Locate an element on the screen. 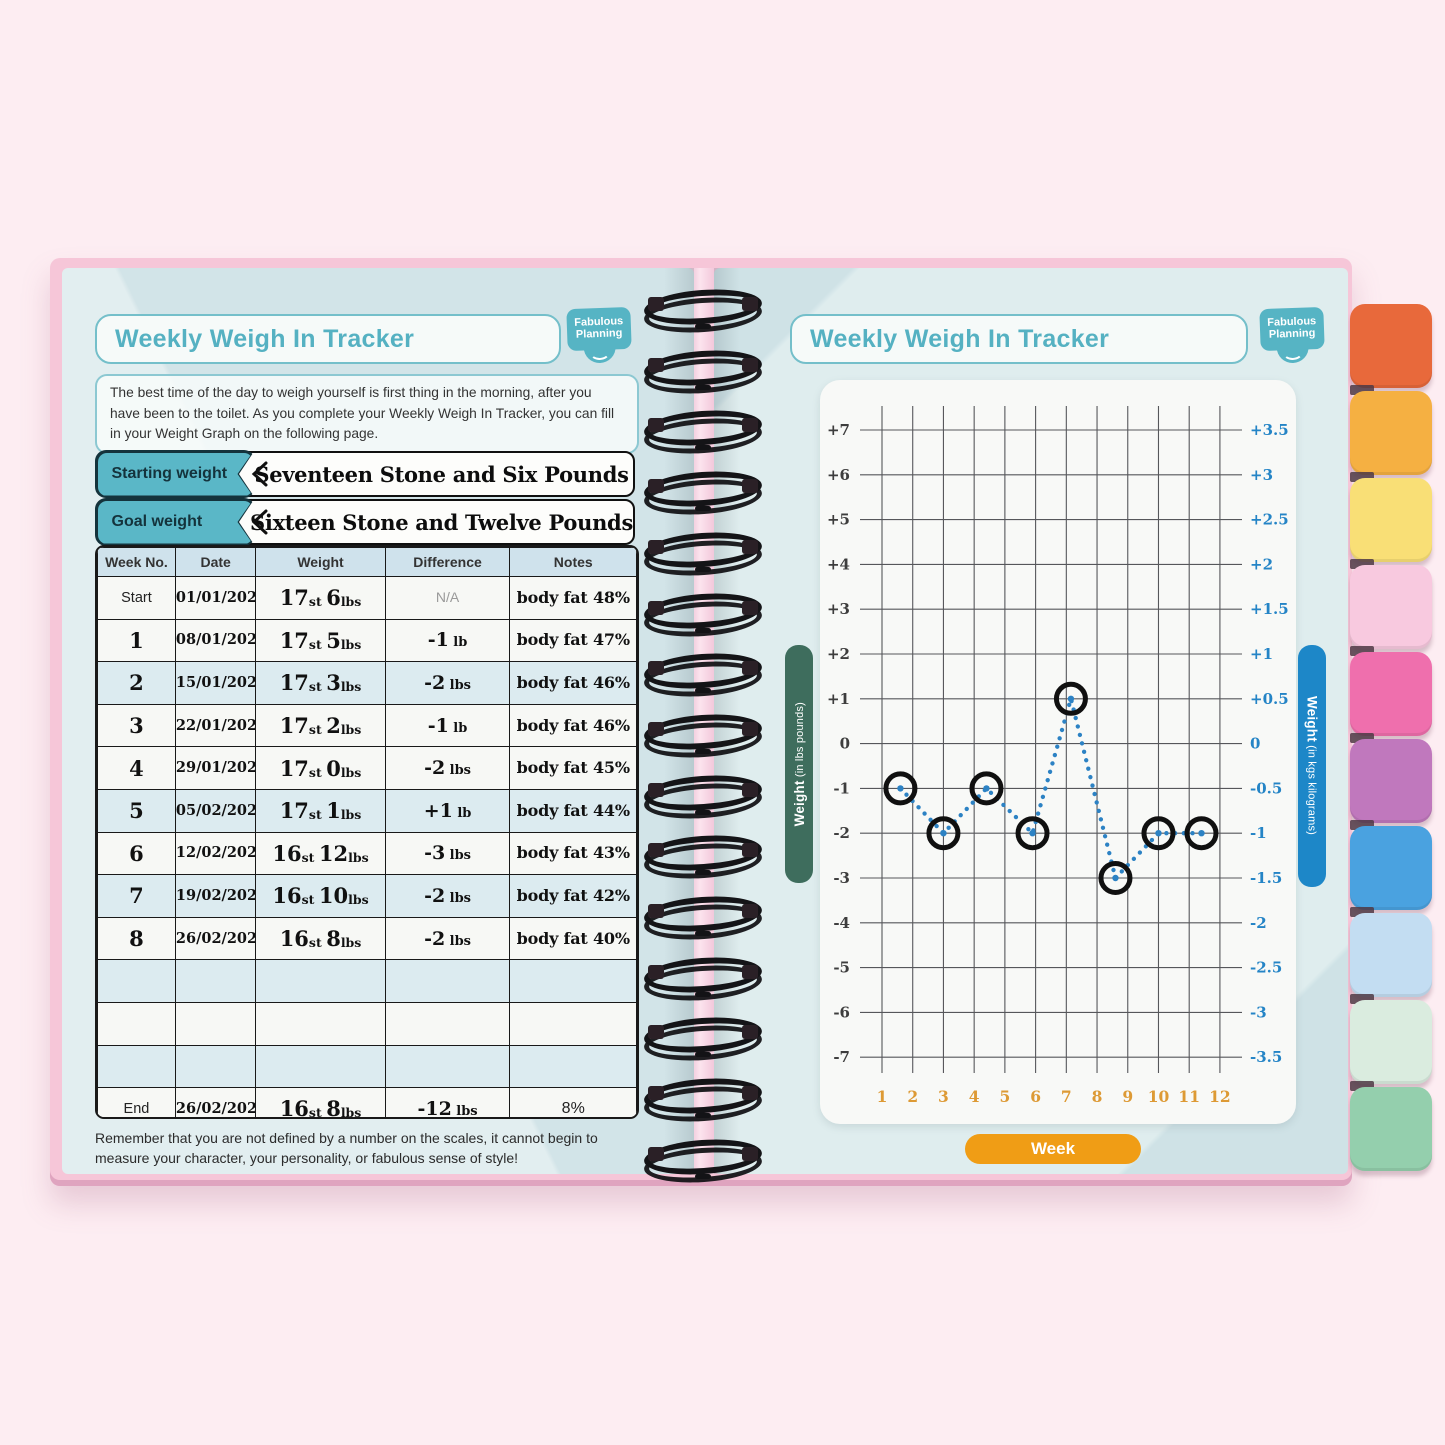 Image resolution: width=1445 pixels, height=1445 pixels. svg-text: 9 is located at coordinates (1127, 1096).